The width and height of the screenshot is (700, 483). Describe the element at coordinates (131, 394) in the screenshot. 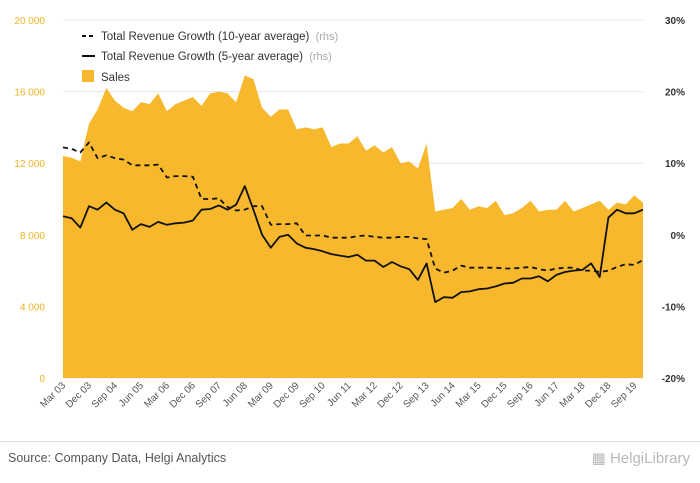

I see `x-tick-label: Jun 05` at that location.